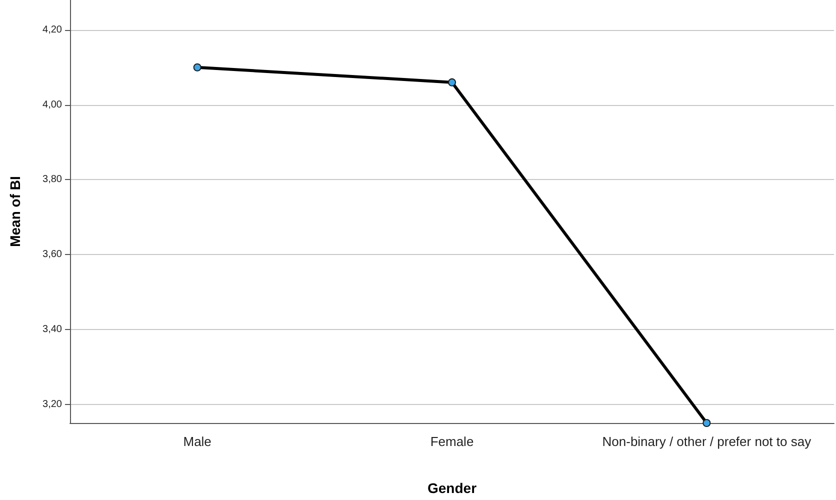 Image resolution: width=836 pixels, height=500 pixels. I want to click on y-tick-label: 3,20, so click(52, 404).